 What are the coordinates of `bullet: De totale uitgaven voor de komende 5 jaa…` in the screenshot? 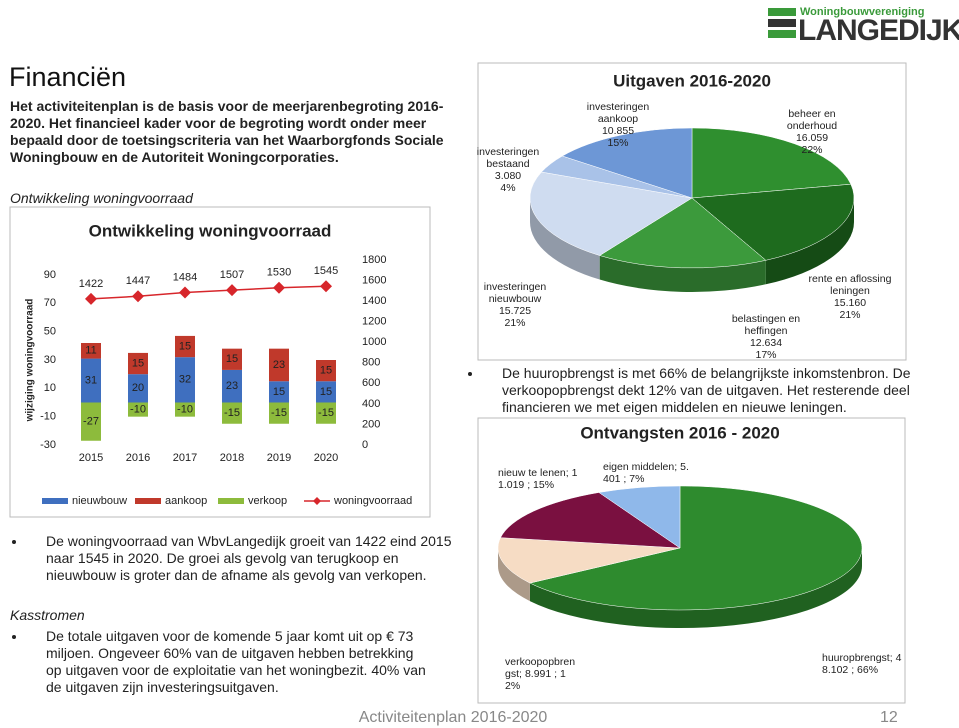 It's located at (220, 662).